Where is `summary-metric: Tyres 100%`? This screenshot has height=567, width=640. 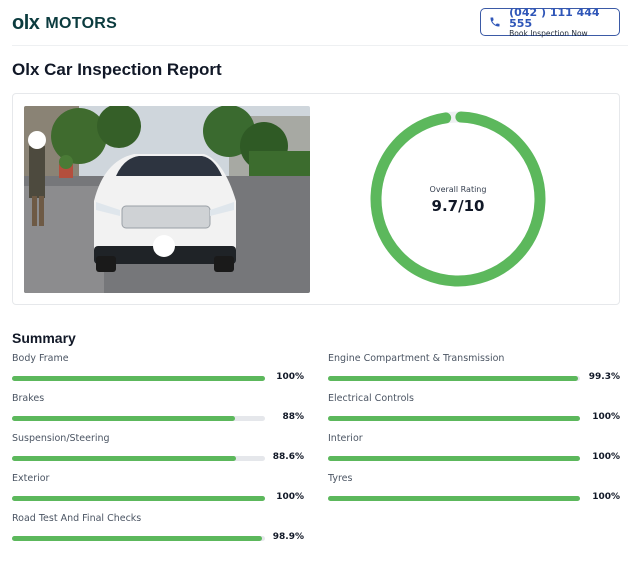
summary-metric: Tyres 100% is located at coordinates (478, 493).